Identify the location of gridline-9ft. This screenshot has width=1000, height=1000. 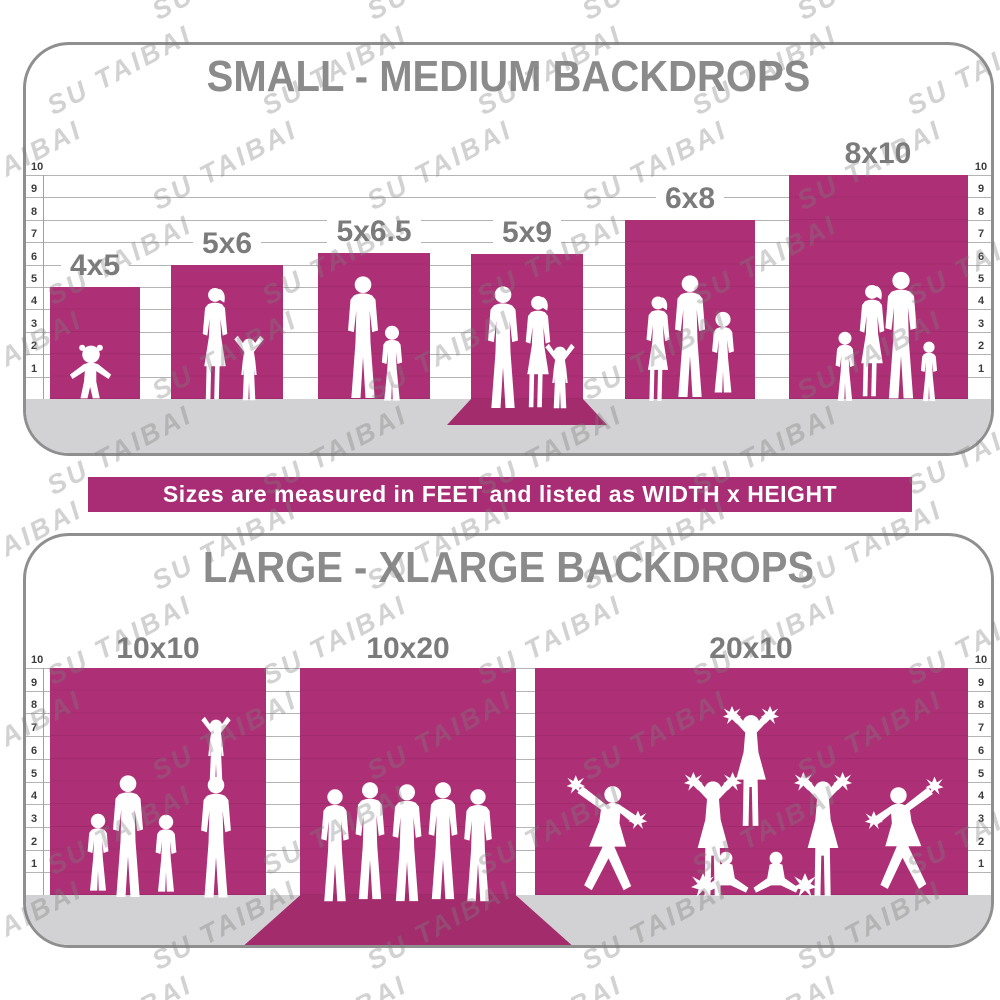
(508, 198).